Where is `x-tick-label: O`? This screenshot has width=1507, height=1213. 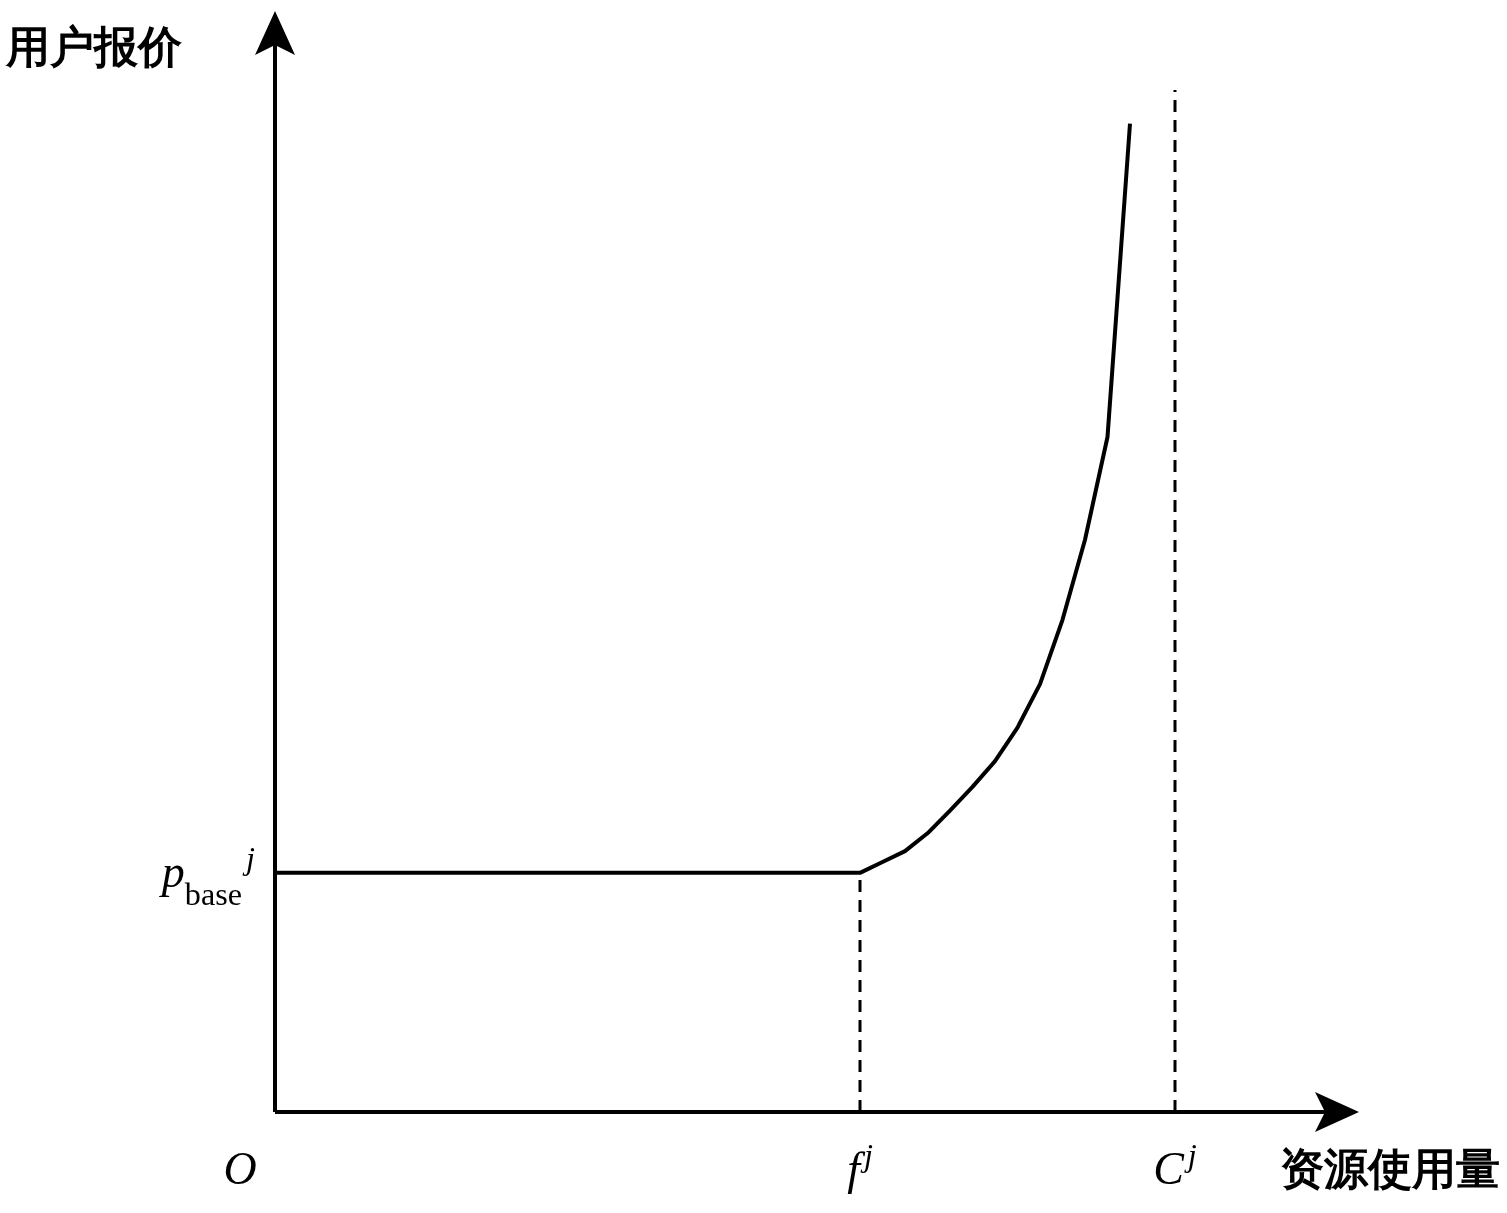 x-tick-label: O is located at coordinates (240, 1168).